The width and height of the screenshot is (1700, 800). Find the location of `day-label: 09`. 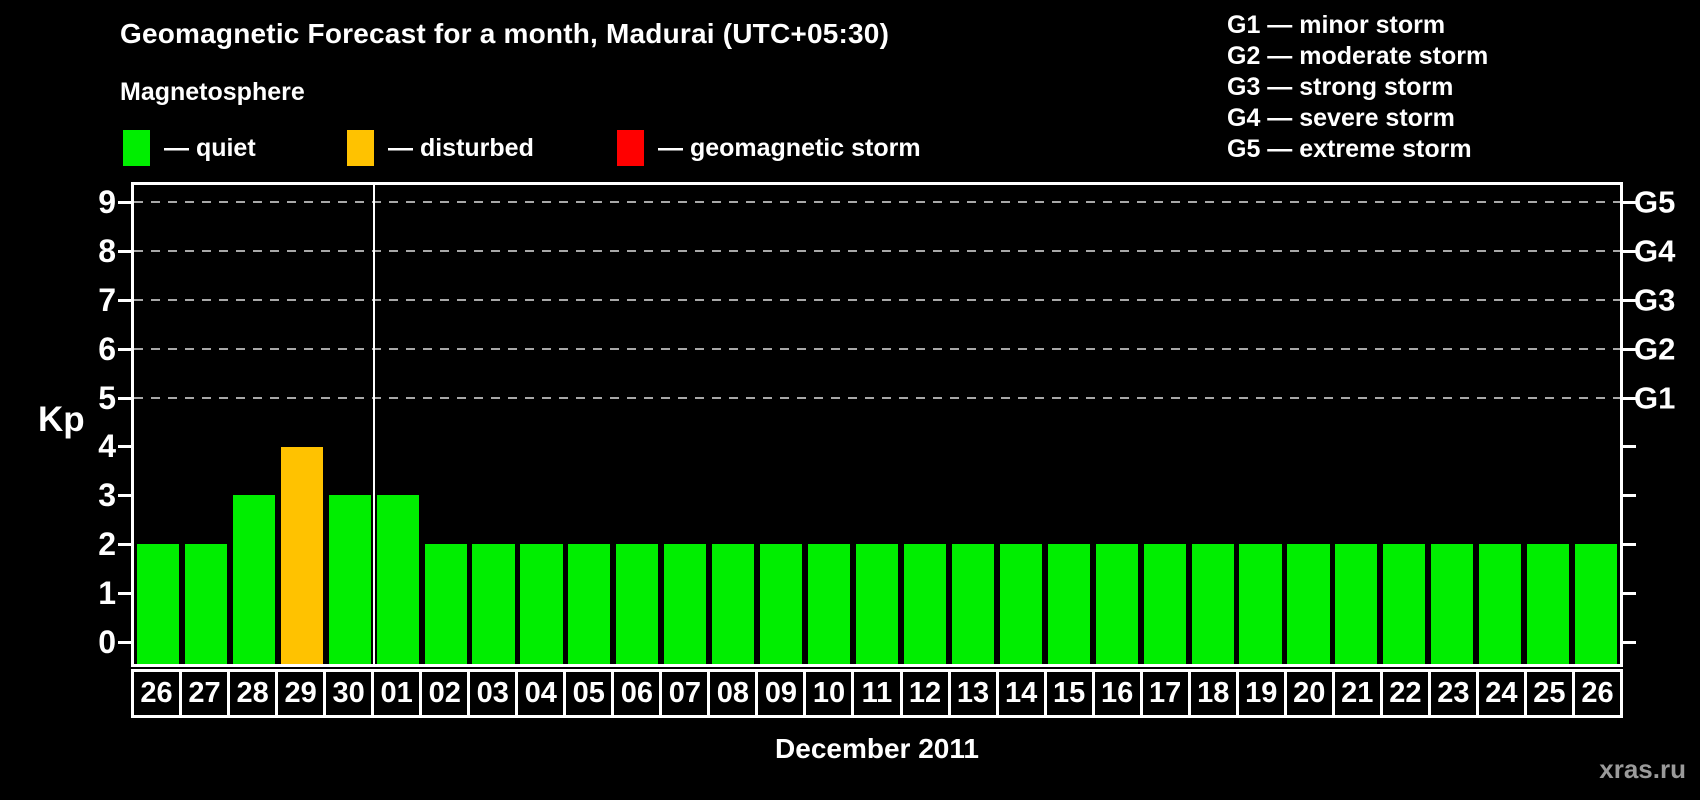

day-label: 09 is located at coordinates (781, 693).